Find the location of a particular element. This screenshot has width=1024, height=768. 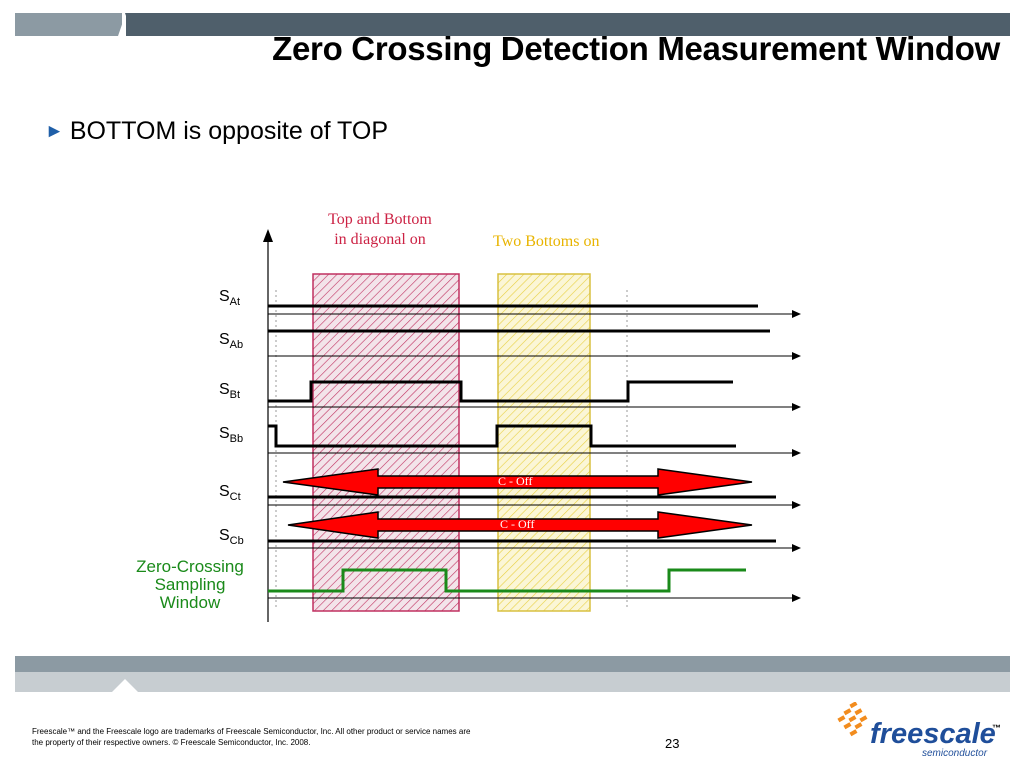

annotation-top-and-bottom: Top and Bottom in diagonal on is located at coordinates (380, 230).